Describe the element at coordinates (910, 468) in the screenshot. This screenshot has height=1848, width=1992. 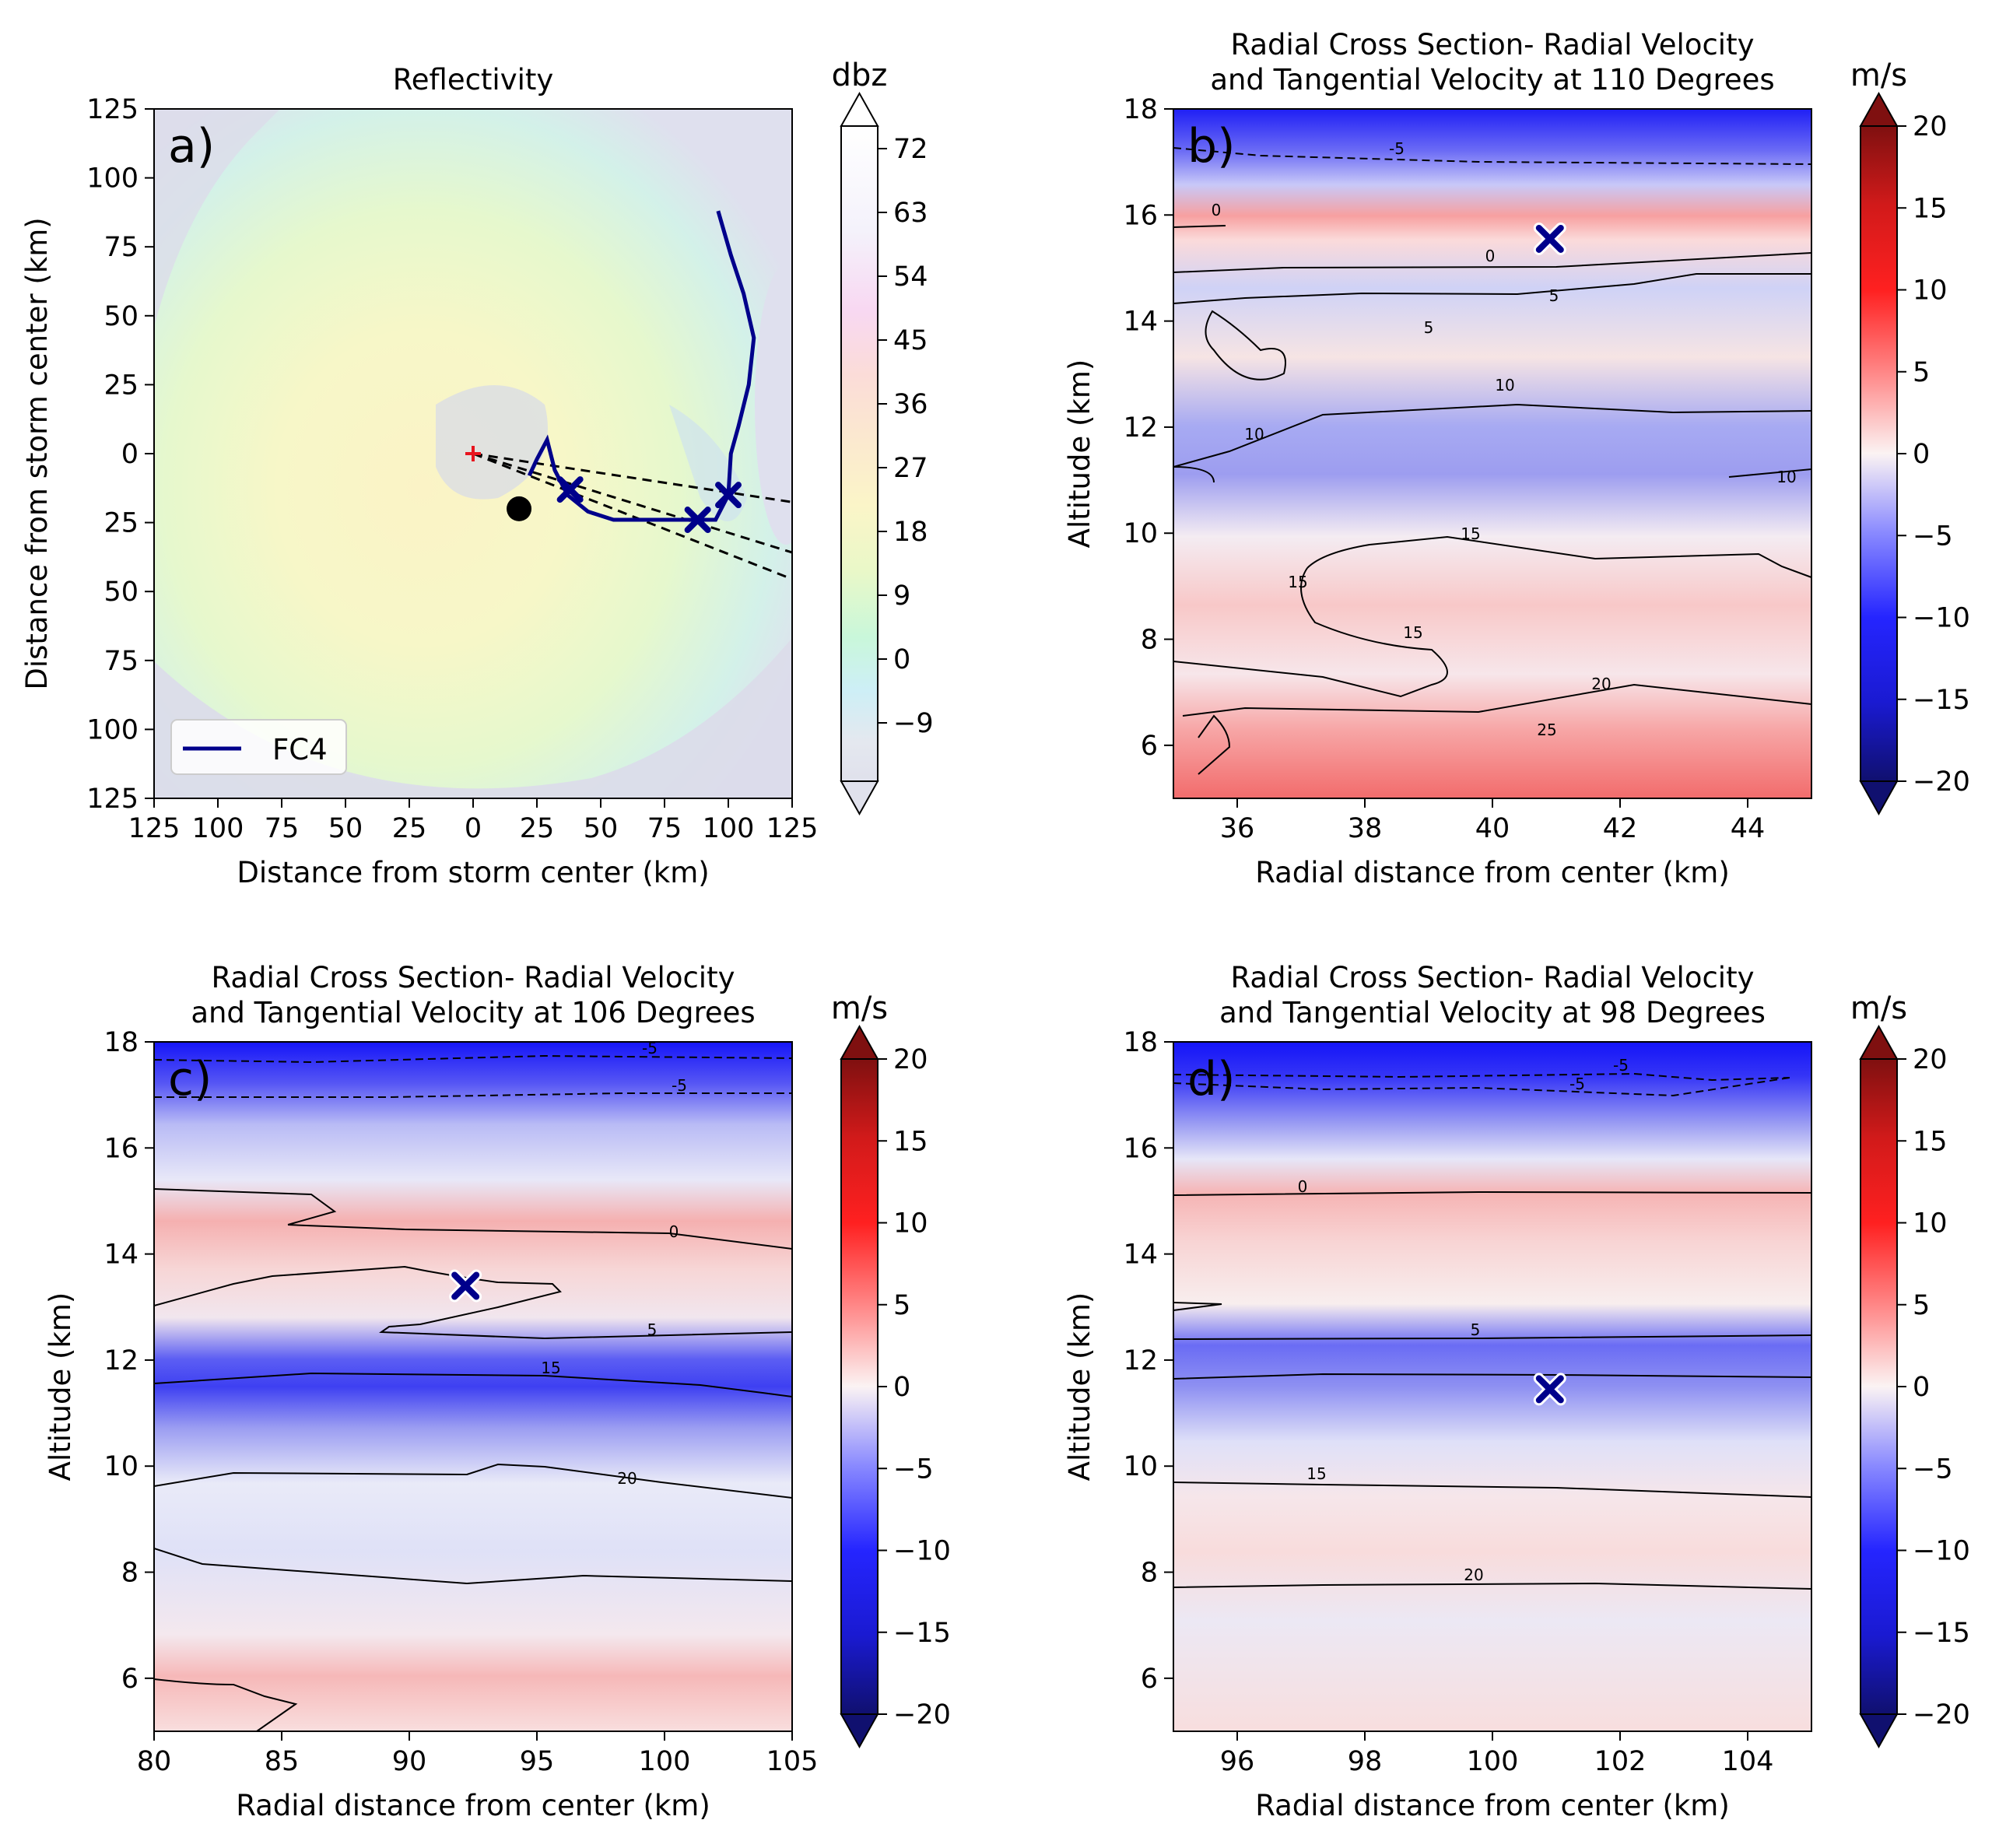
I see `colorbar-tick-label: 27` at that location.